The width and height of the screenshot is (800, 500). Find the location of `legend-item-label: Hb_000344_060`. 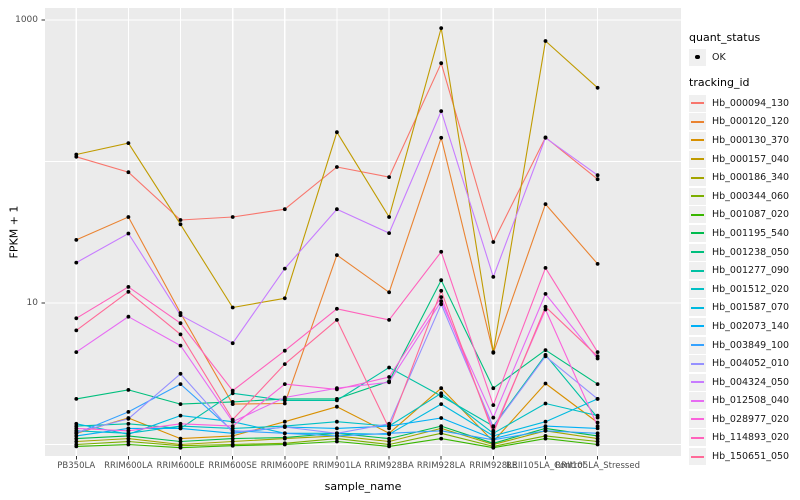

legend-item-label: Hb_000344_060 is located at coordinates (751, 196).